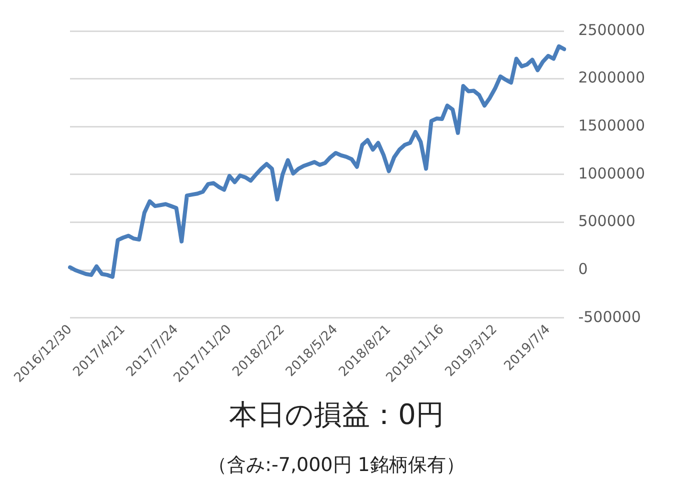  I want to click on y-tick-label: 0, so click(583, 269).